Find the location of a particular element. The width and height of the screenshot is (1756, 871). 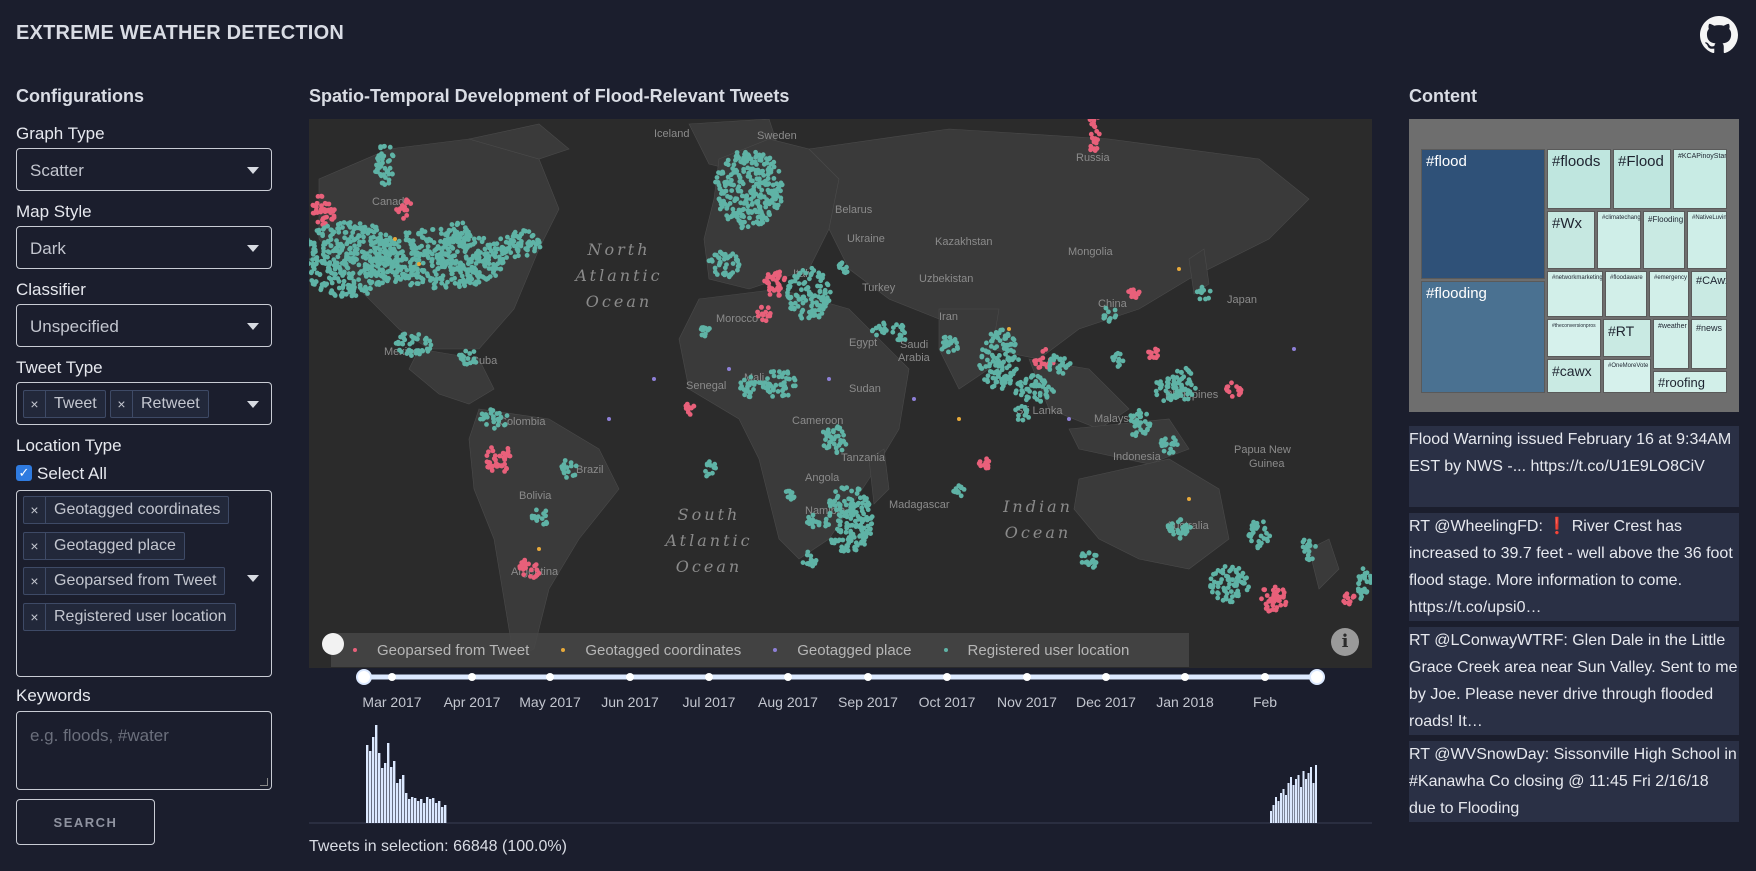

graph-type-select: Scatter is located at coordinates (144, 169).